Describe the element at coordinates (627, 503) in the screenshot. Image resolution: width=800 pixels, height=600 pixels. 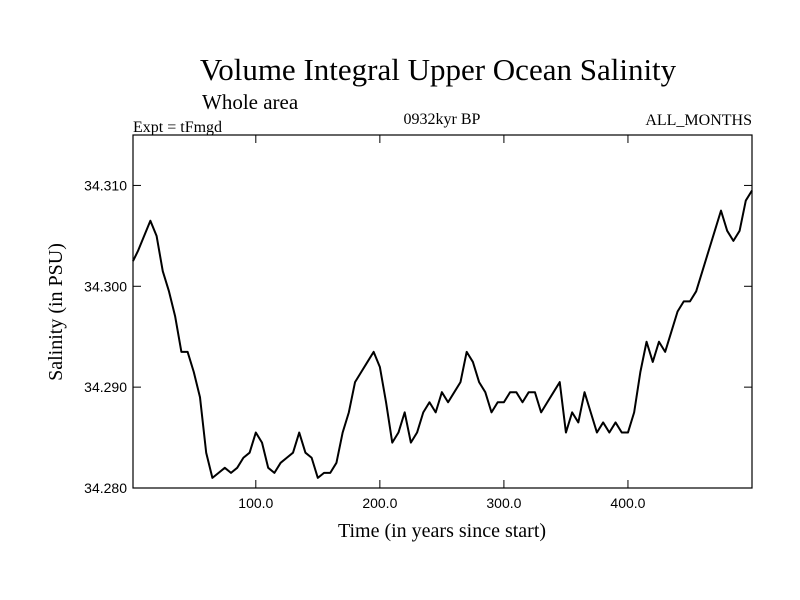
I see `x-tick-label: 400.0` at that location.